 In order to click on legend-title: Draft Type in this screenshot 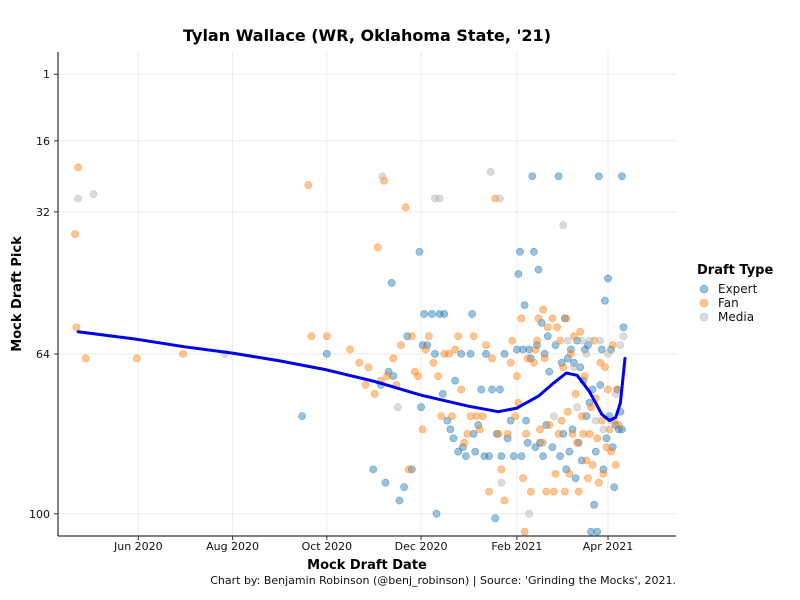, I will do `click(735, 270)`.